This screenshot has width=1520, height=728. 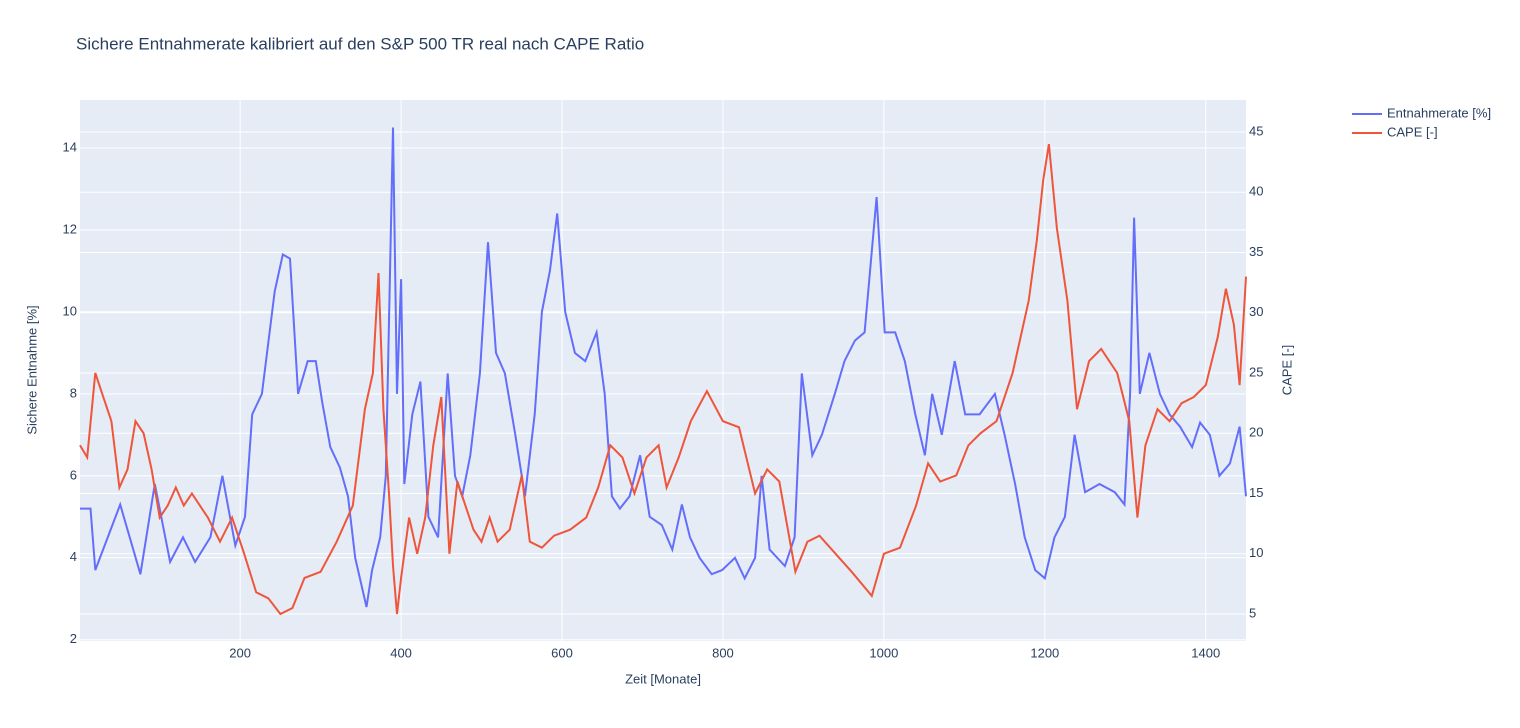 What do you see at coordinates (70, 310) in the screenshot?
I see `y-tick-label: 10` at bounding box center [70, 310].